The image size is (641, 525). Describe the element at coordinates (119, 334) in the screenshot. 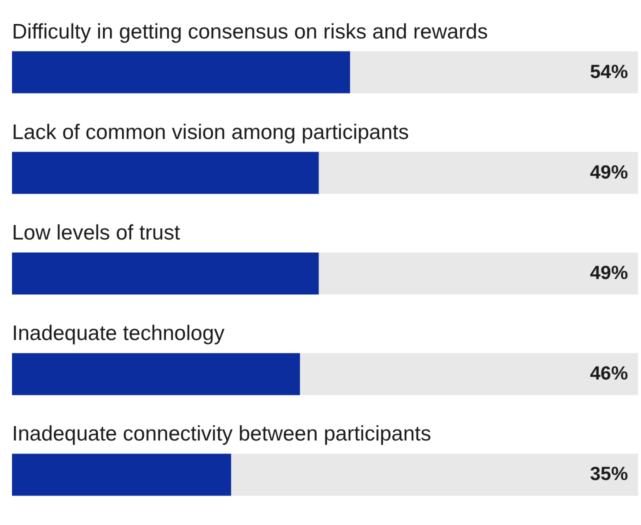

I see `y-tick-label: Inadequate technology` at that location.